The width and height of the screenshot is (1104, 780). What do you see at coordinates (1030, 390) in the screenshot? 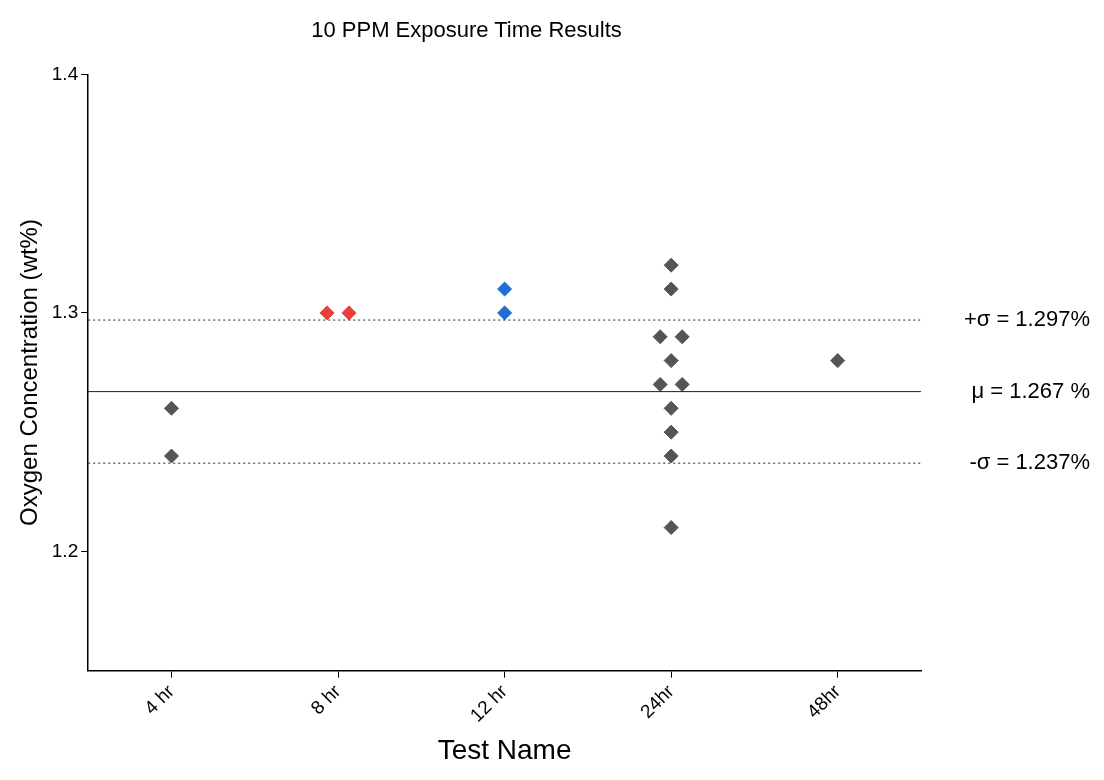
I see `ref-line-label: μ = 1.267 %` at bounding box center [1030, 390].